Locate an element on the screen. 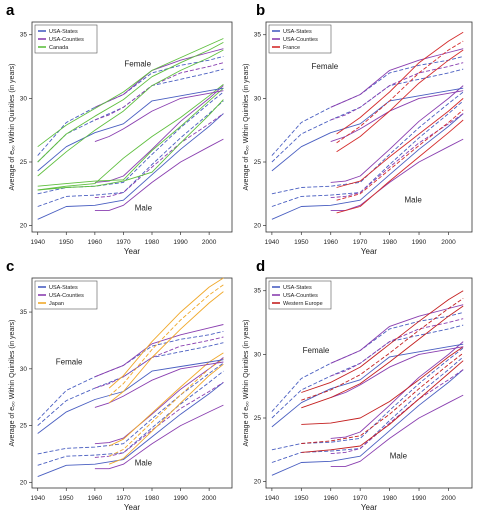 Image resolution: width=481 pixels, height=513 pixels. panel-a-letter: a is located at coordinates (10, 10).